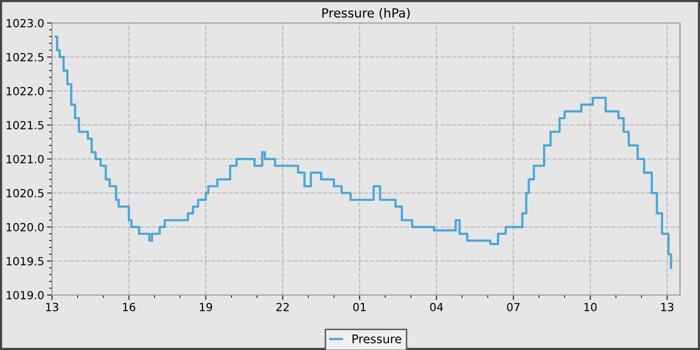 Image resolution: width=700 pixels, height=350 pixels. Describe the element at coordinates (25, 57) in the screenshot. I see `y-tick-label: 1022.5` at that location.